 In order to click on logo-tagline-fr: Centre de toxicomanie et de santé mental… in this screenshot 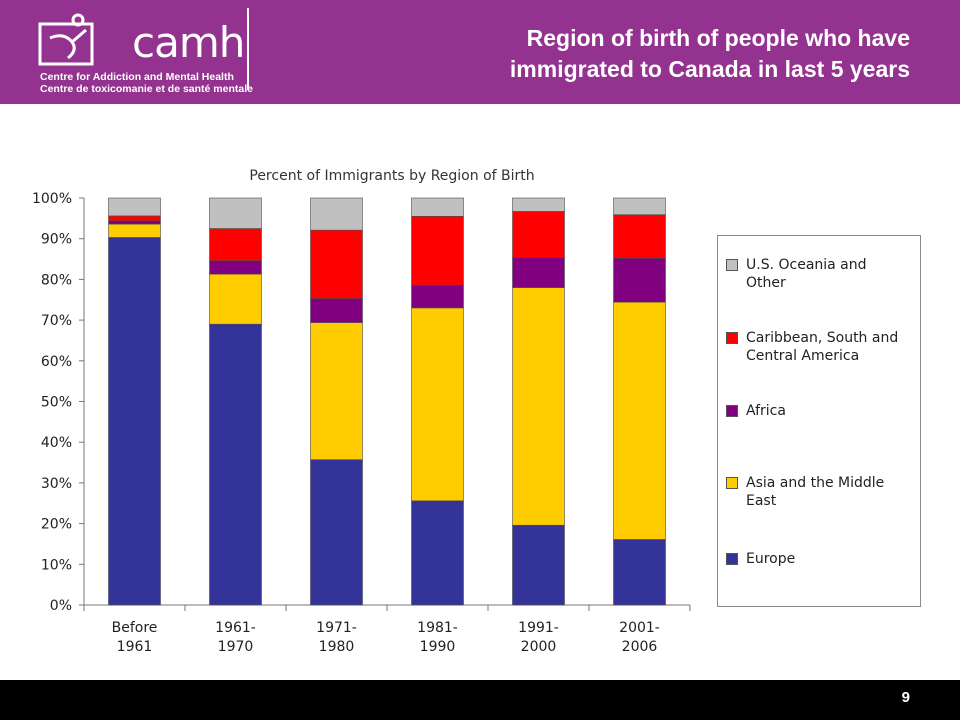, I will do `click(146, 89)`.